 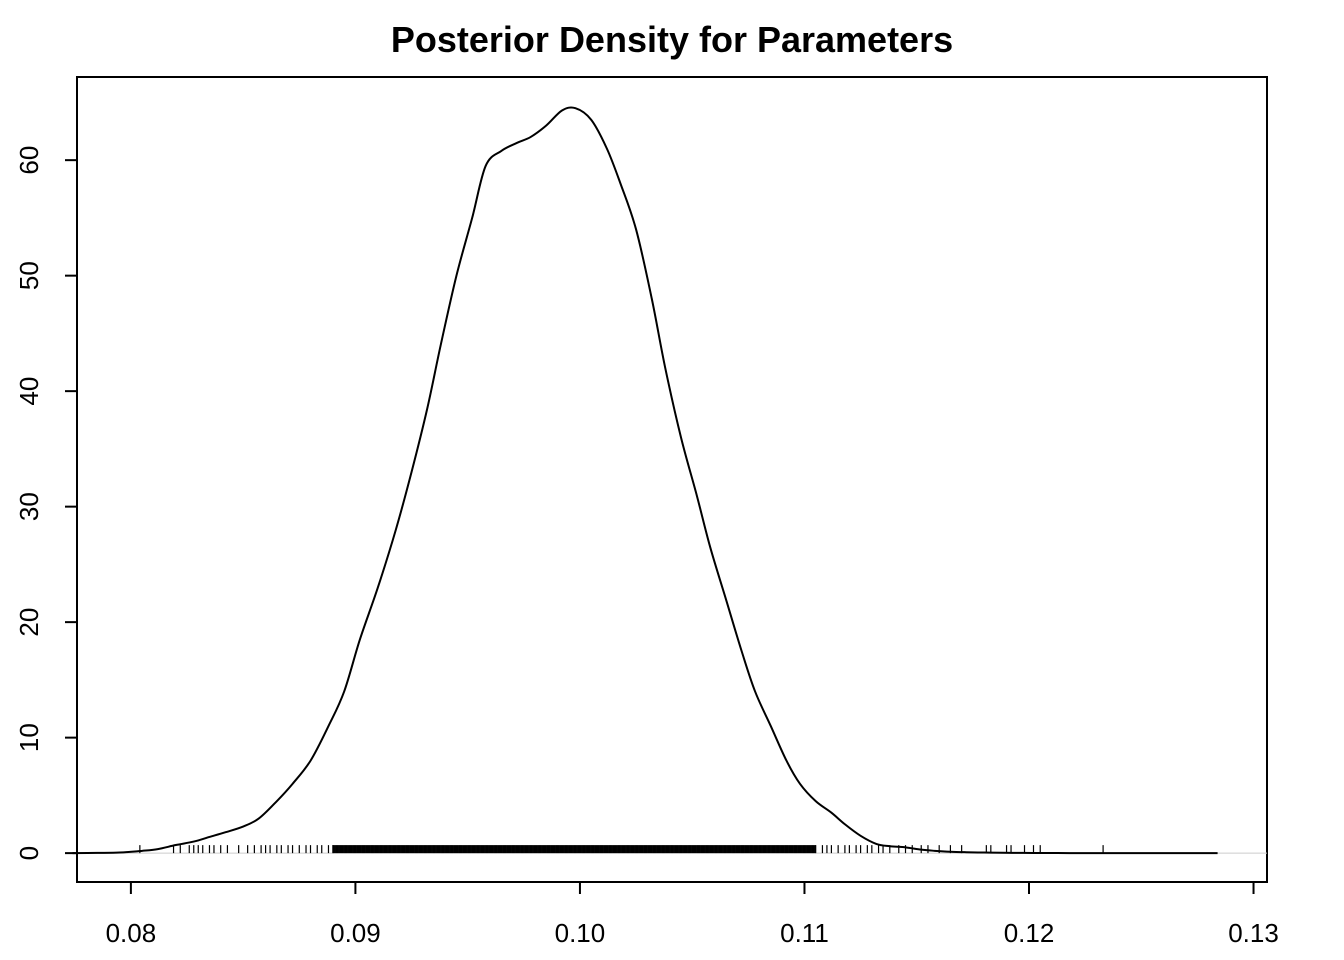 What do you see at coordinates (29, 391) in the screenshot?
I see `y-tick-label: 40` at bounding box center [29, 391].